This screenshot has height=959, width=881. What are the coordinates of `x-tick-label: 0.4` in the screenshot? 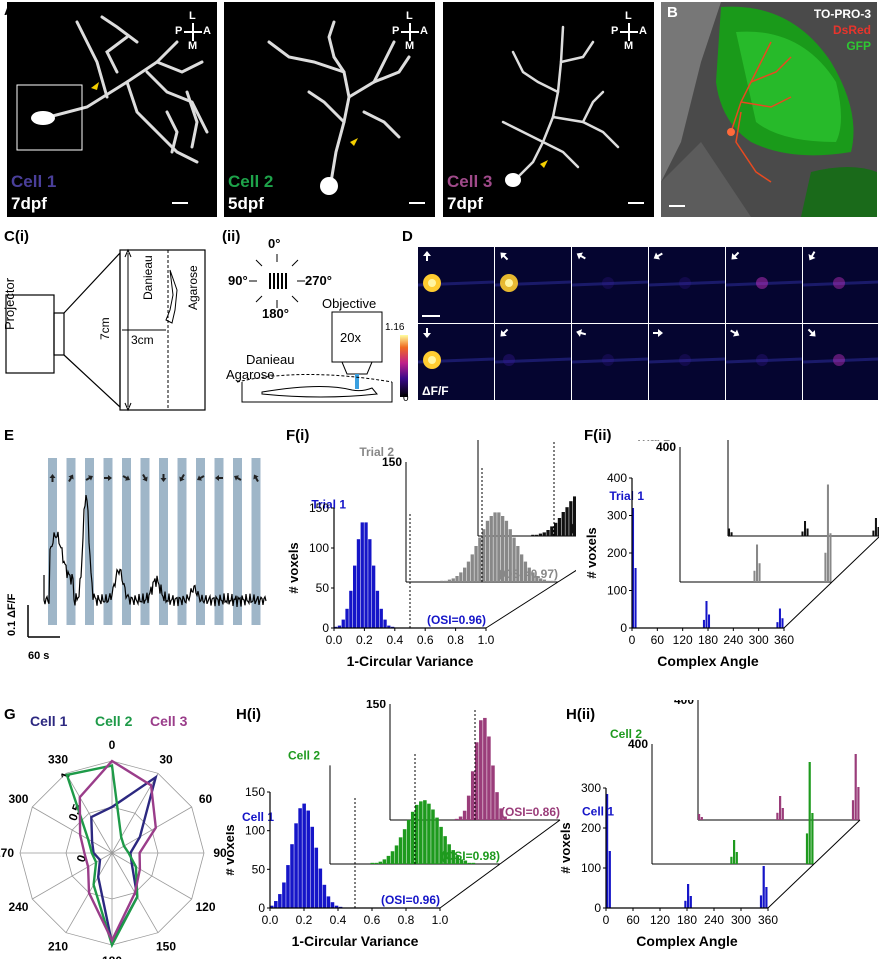 It's located at (338, 920).